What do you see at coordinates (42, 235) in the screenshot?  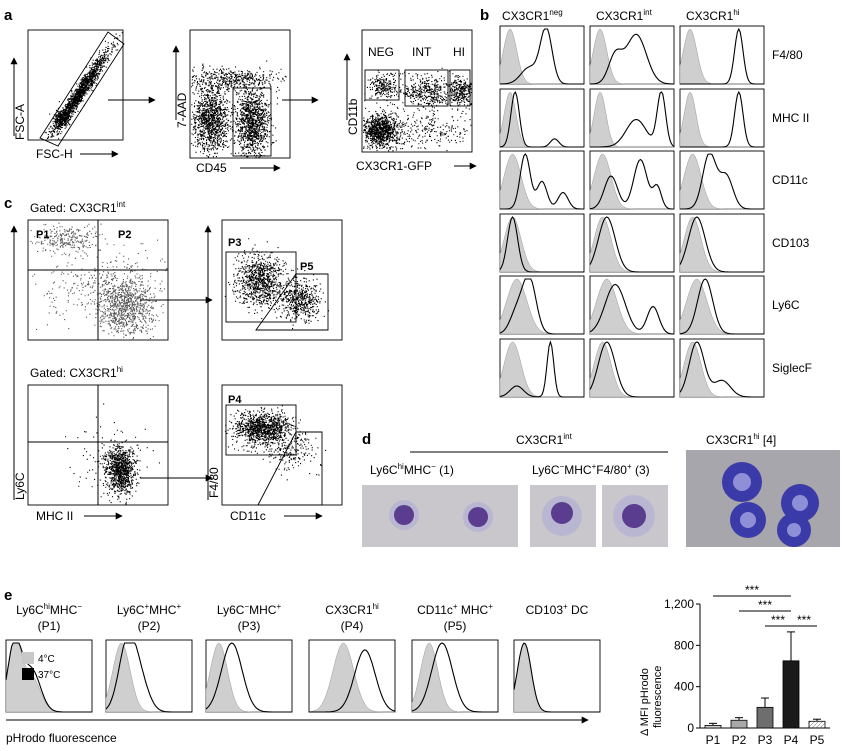 I see `c-gate-p1: P1` at bounding box center [42, 235].